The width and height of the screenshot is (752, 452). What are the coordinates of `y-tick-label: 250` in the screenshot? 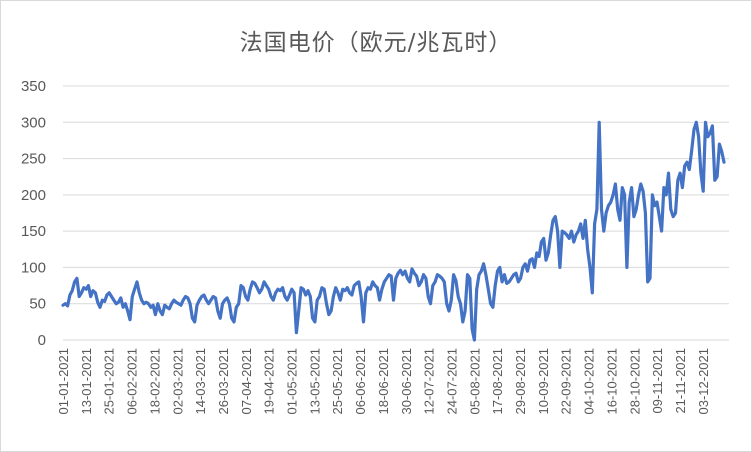 It's located at (33, 159).